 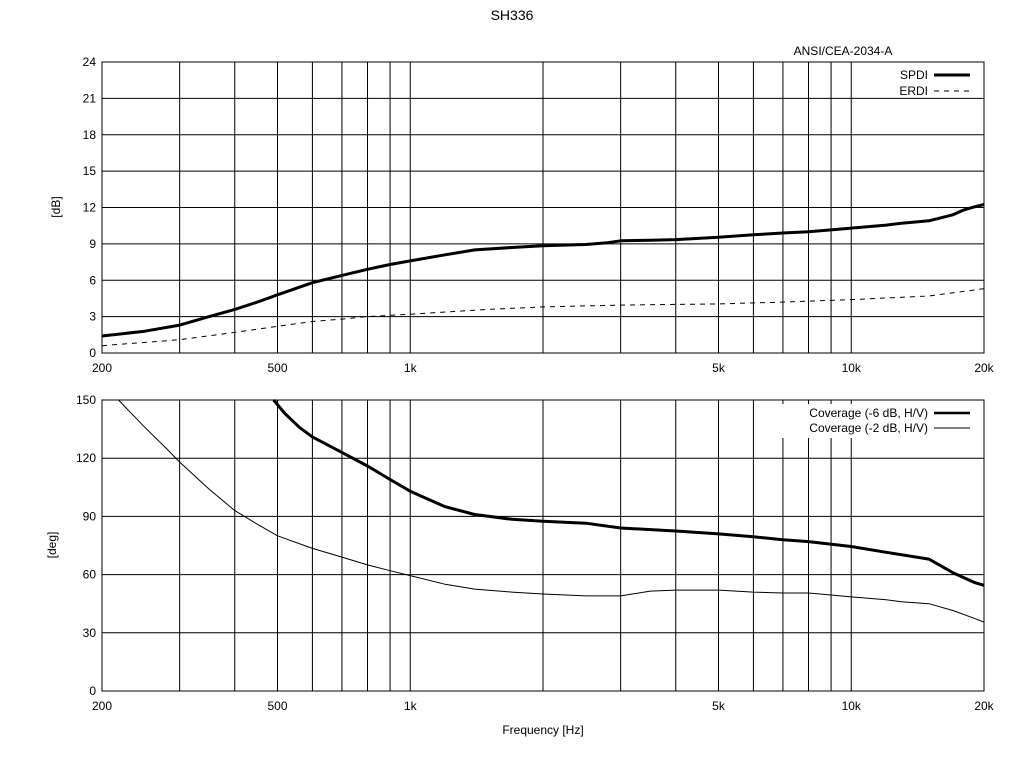 What do you see at coordinates (843, 51) in the screenshot?
I see `top-subtitle: ANSI/CEA-2034-A` at bounding box center [843, 51].